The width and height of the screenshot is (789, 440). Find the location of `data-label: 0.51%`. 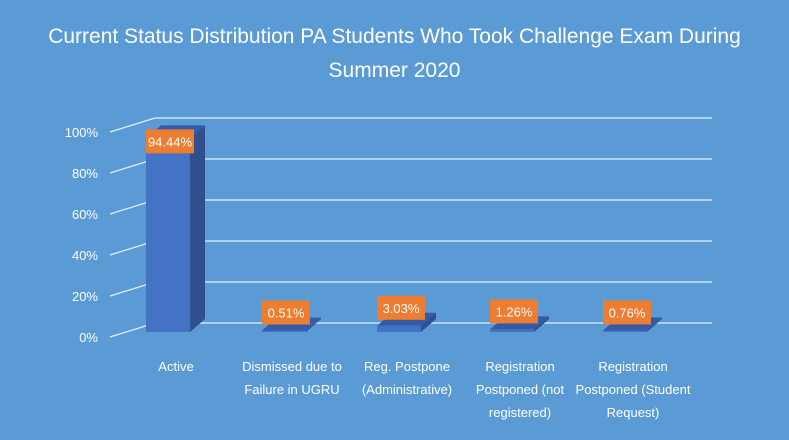

data-label: 0.51% is located at coordinates (286, 313).